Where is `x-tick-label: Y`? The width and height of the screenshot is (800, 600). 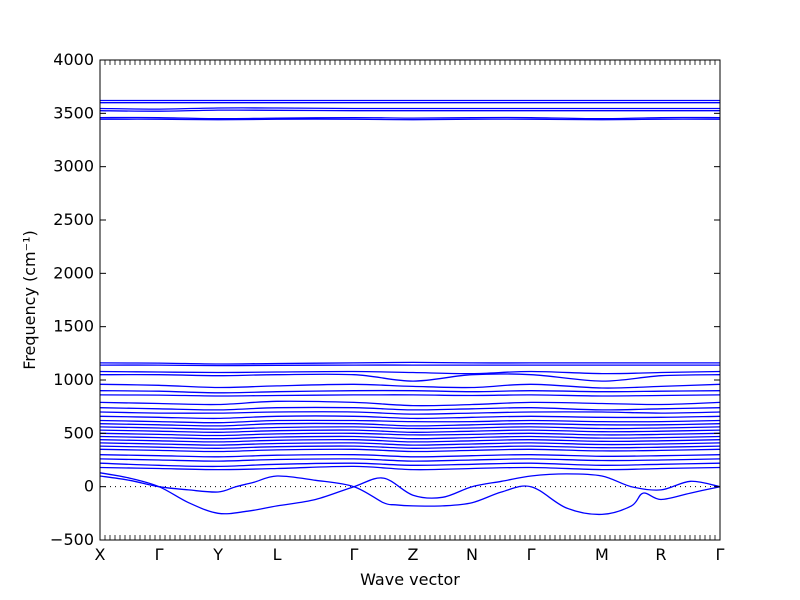
x-tick-label: Y is located at coordinates (217, 554).